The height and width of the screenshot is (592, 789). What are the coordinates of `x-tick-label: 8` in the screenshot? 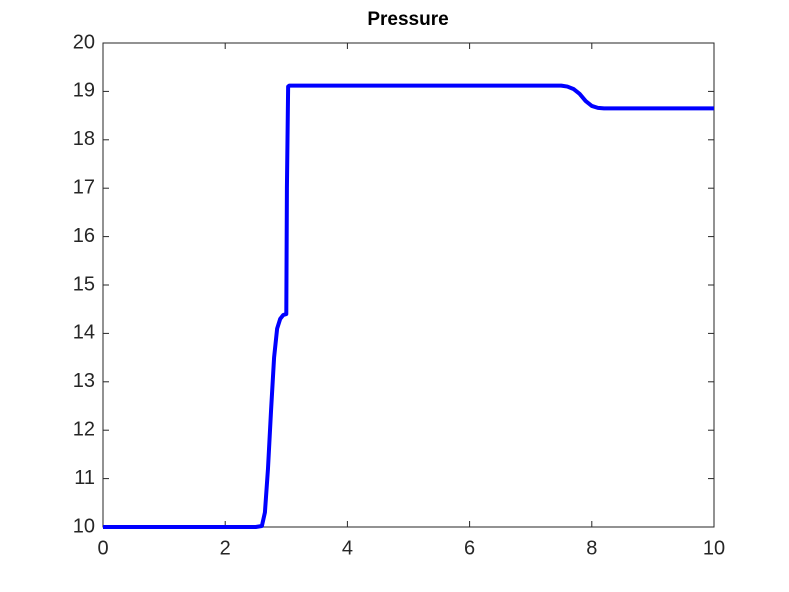 It's located at (591, 548).